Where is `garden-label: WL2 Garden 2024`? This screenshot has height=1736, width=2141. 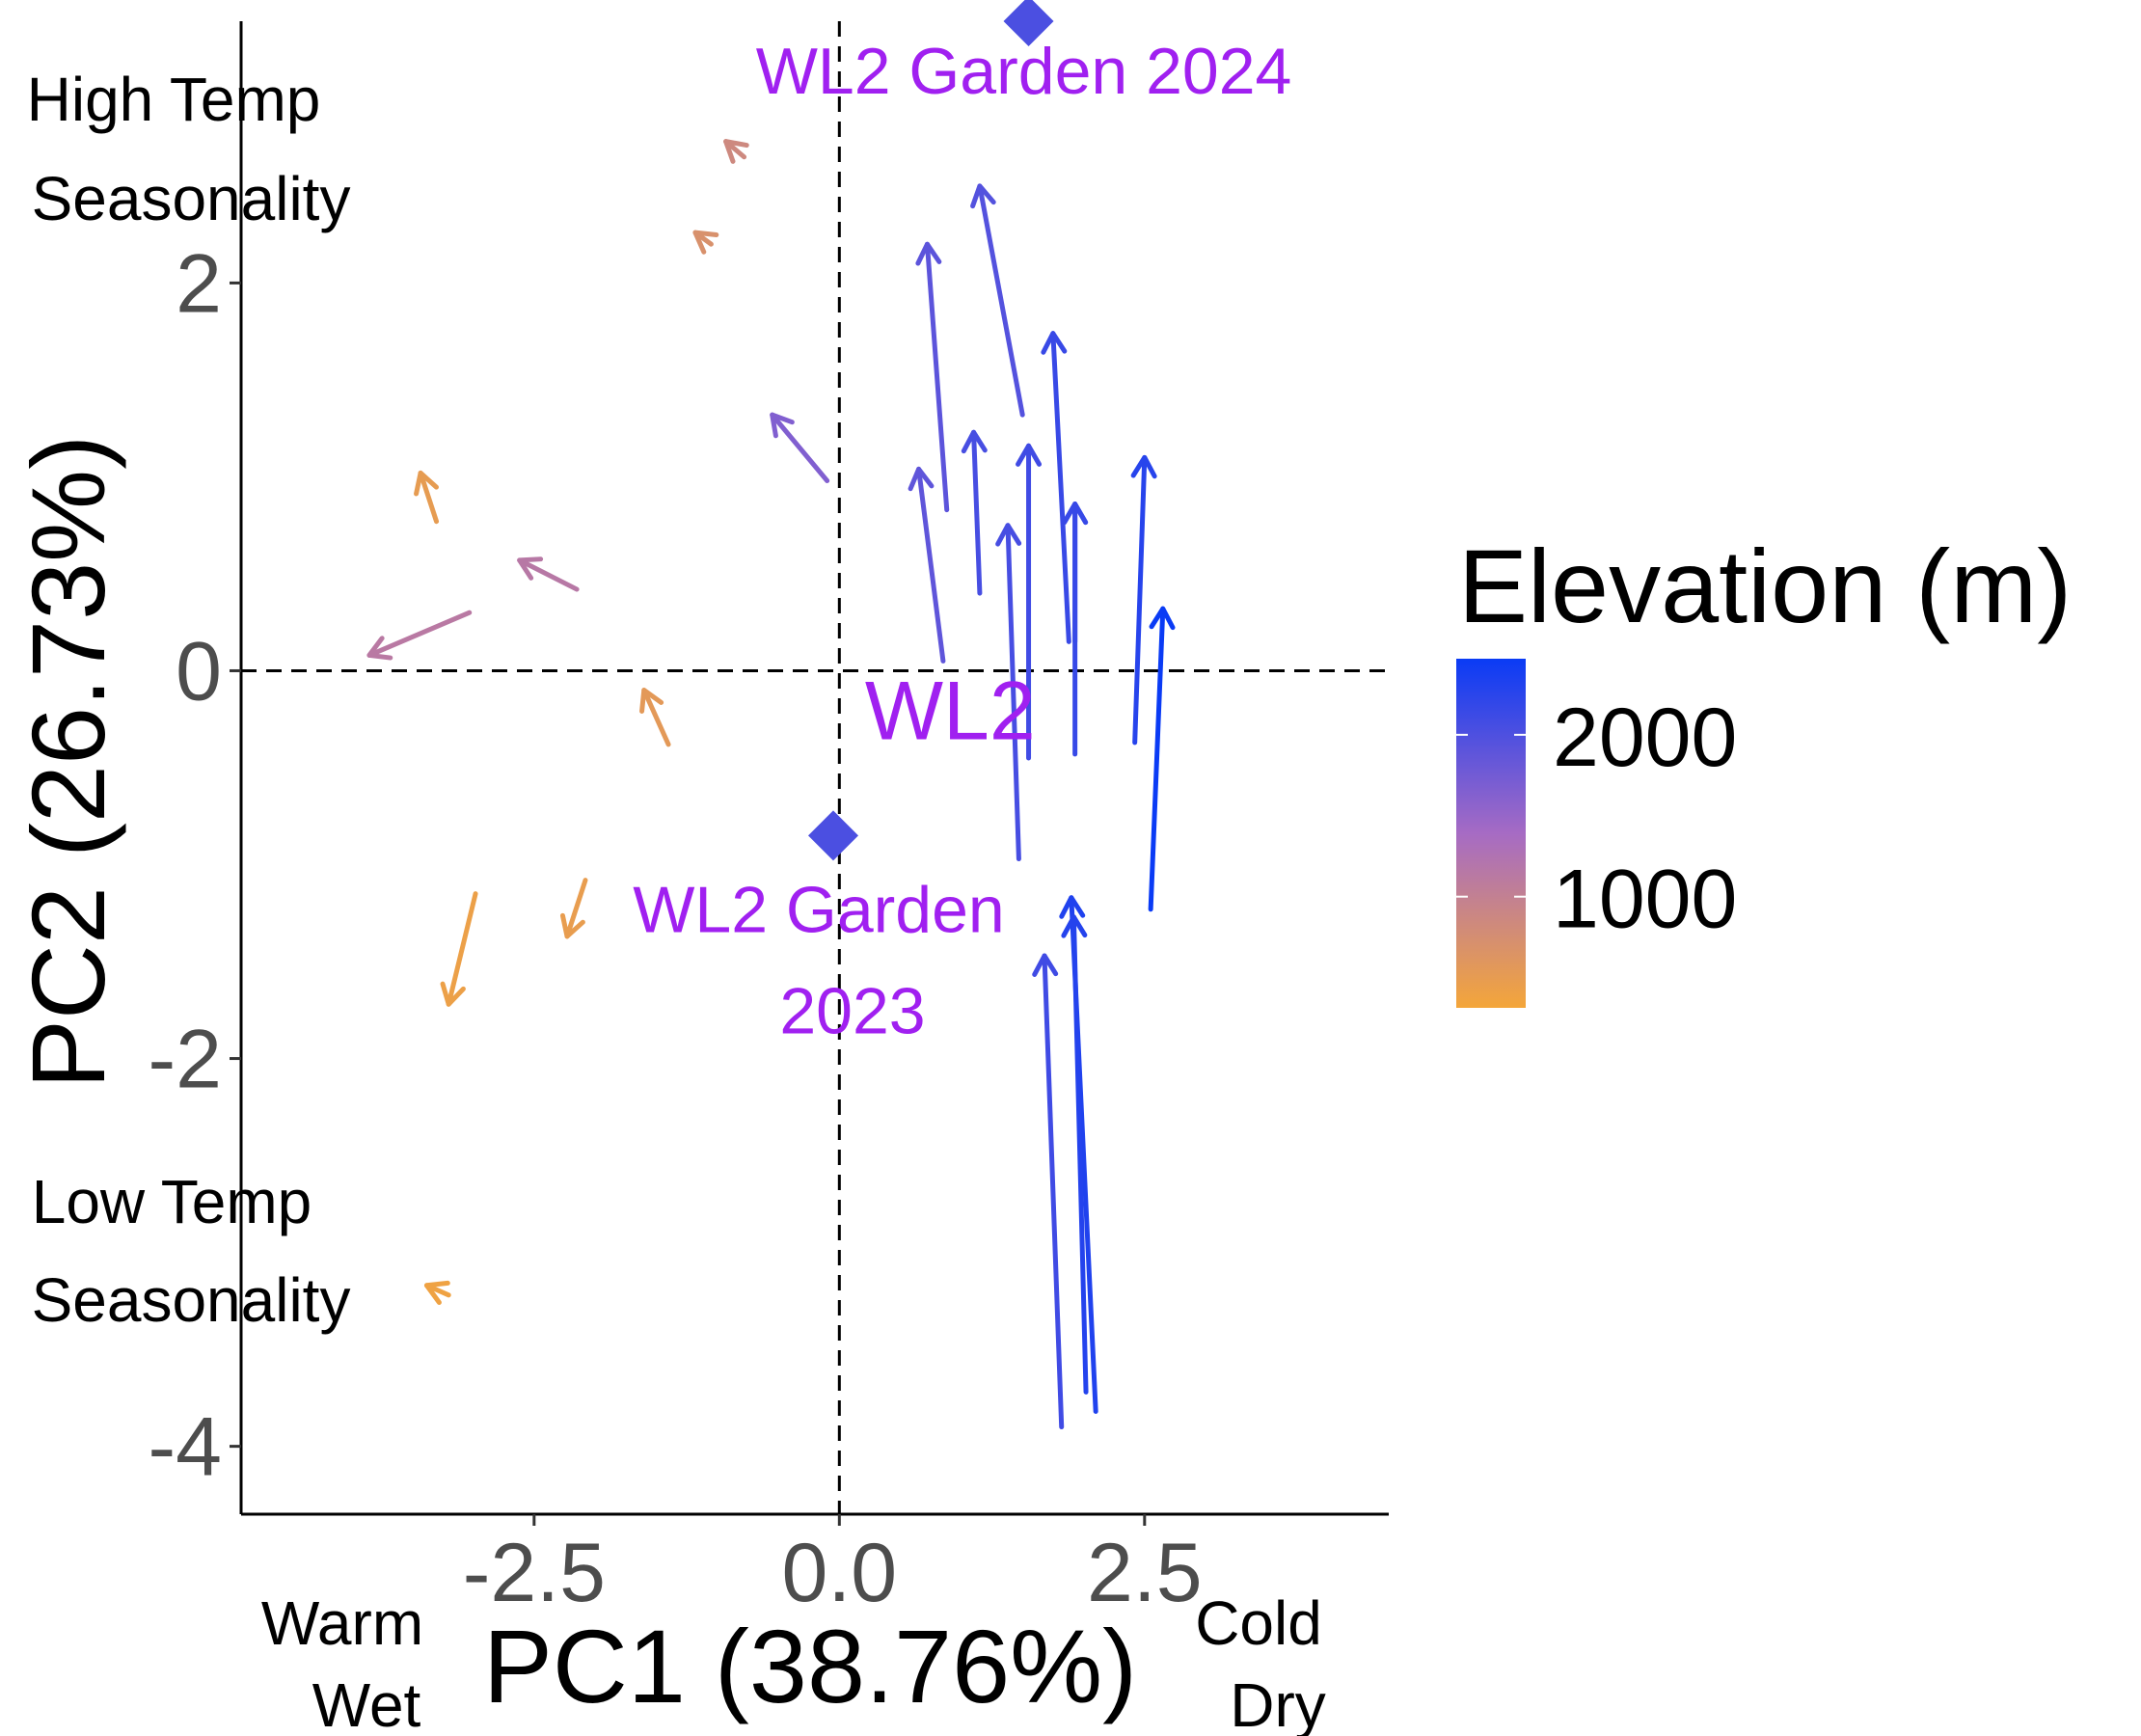 garden-label: WL2 Garden 2024 is located at coordinates (1024, 72).